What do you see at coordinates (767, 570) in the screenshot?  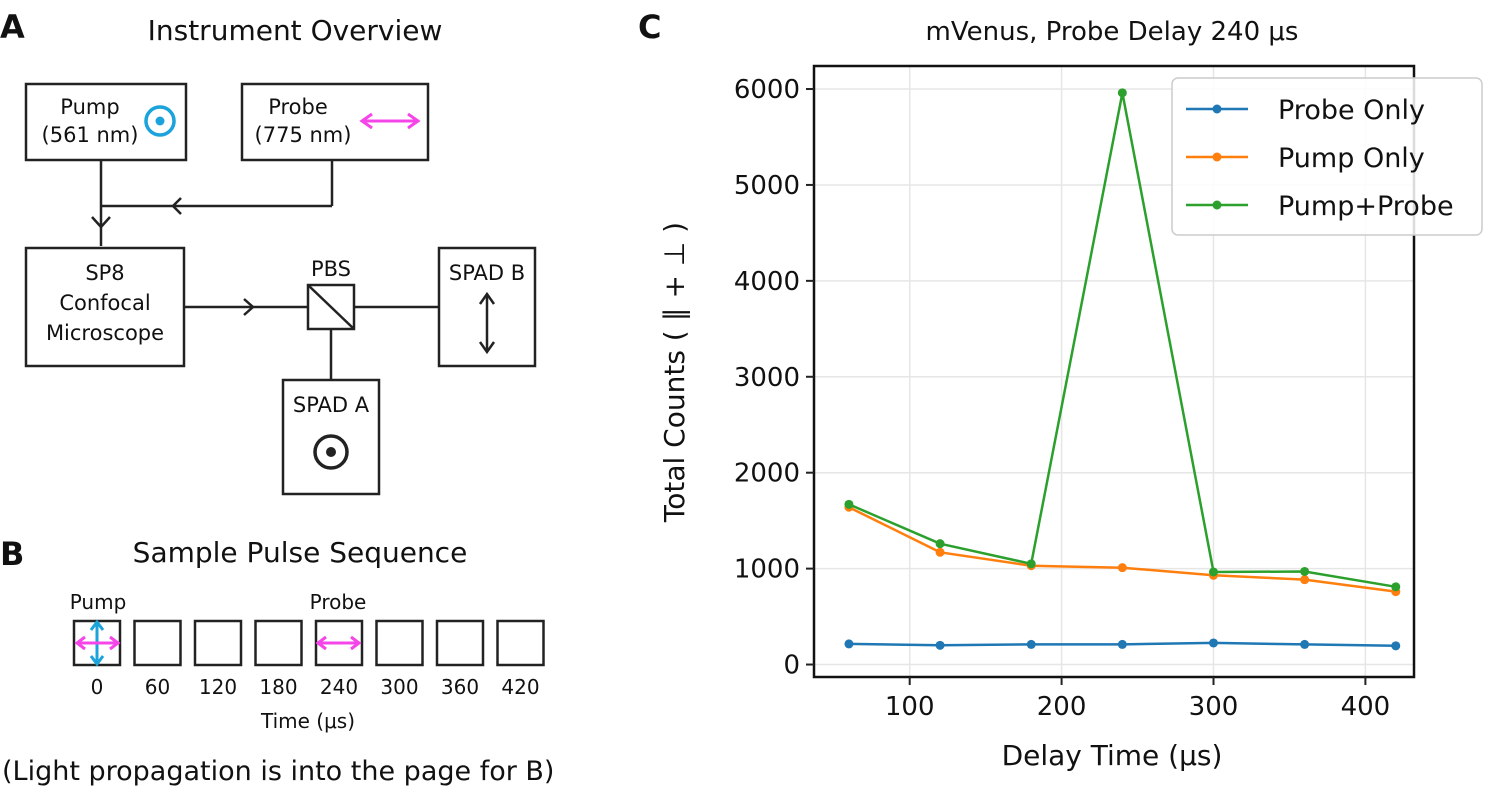 I see `y-tick-label: 1000` at bounding box center [767, 570].